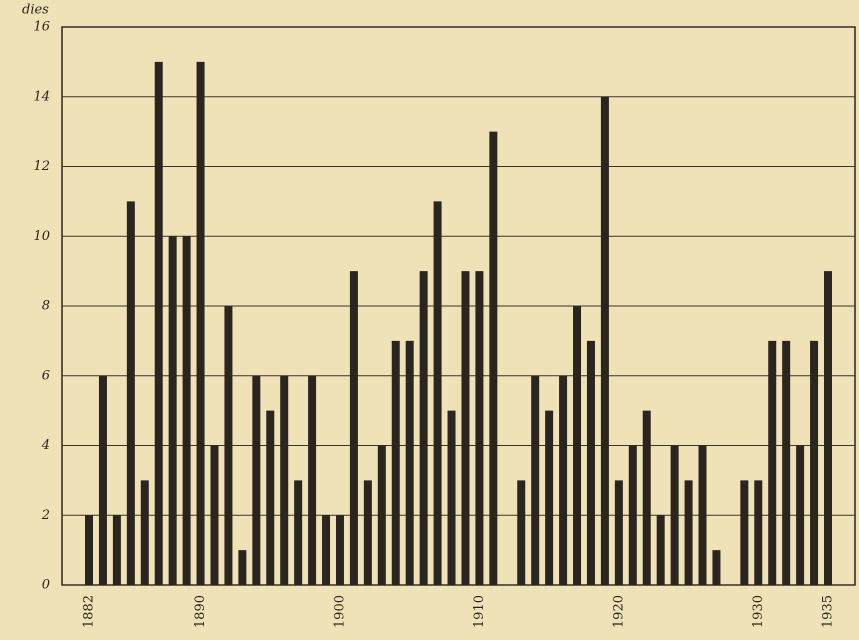  Describe the element at coordinates (200, 611) in the screenshot. I see `x-tick-label: 1890` at that location.